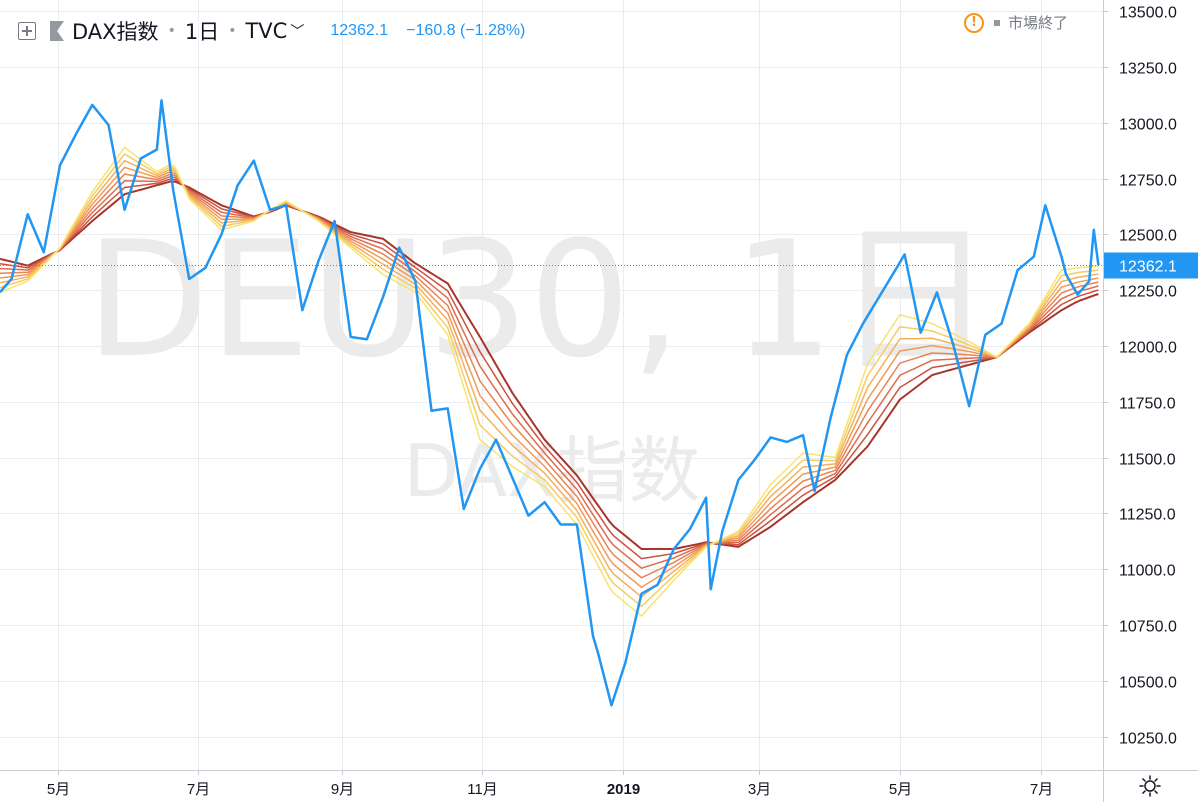  What do you see at coordinates (1148, 292) in the screenshot?
I see `price-tick-label: 12250.0` at bounding box center [1148, 292].